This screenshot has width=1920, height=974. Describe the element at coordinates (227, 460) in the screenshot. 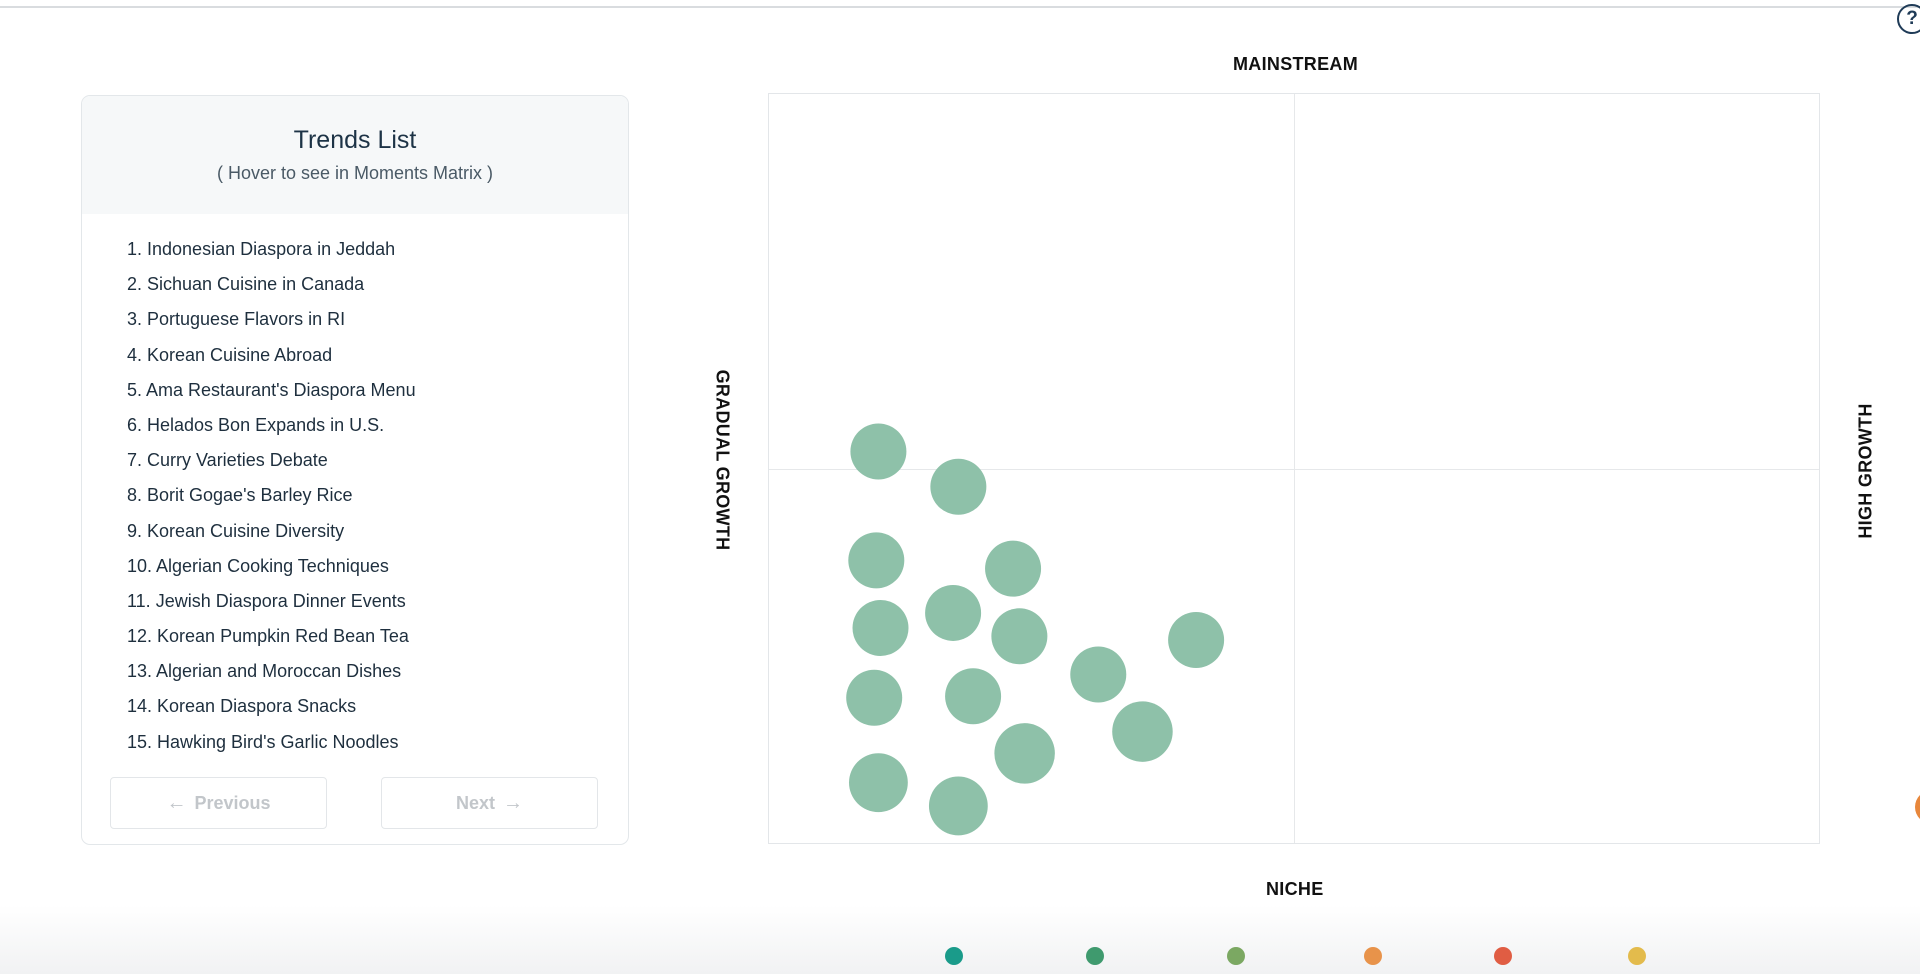

I see `trend-item: 7. Curry Varieties Debate` at that location.